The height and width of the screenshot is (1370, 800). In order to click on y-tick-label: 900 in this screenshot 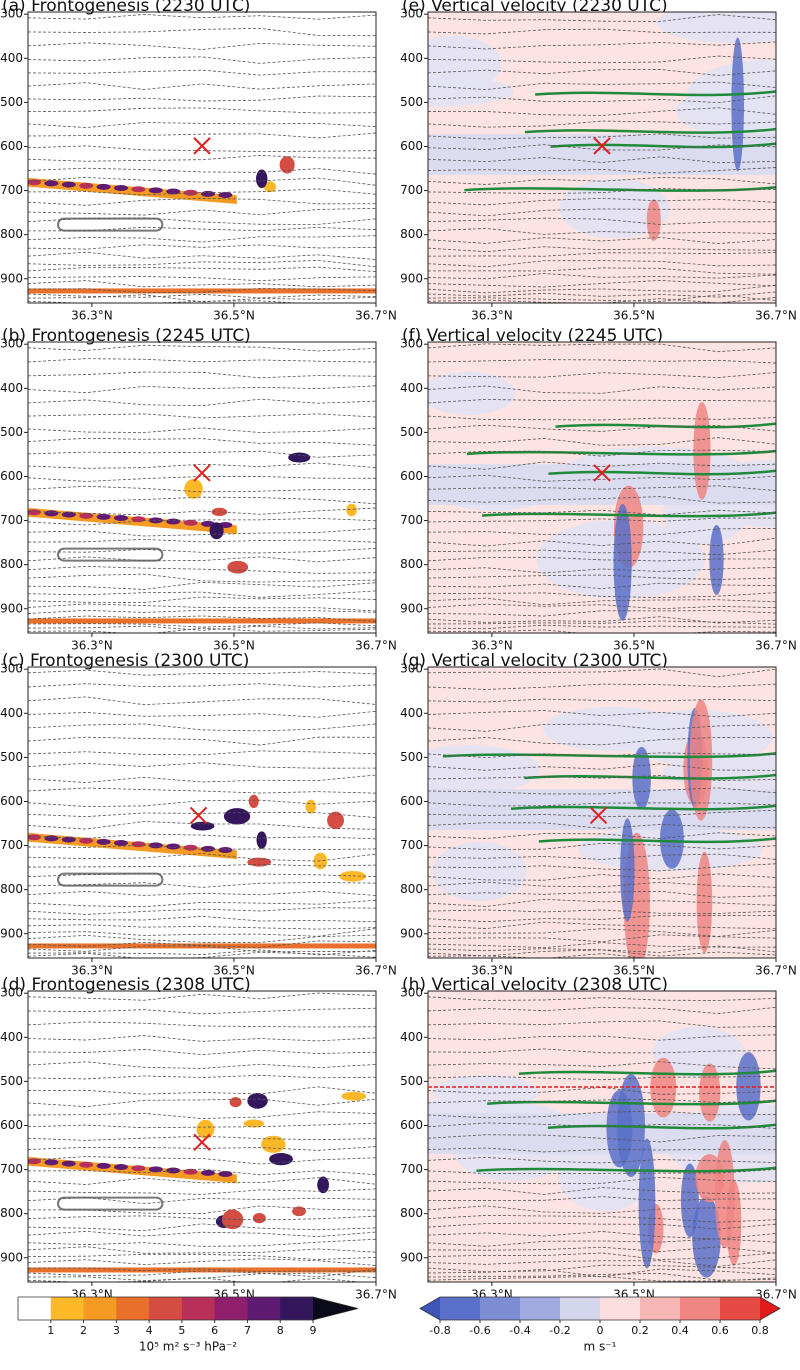, I will do `click(11, 933)`.